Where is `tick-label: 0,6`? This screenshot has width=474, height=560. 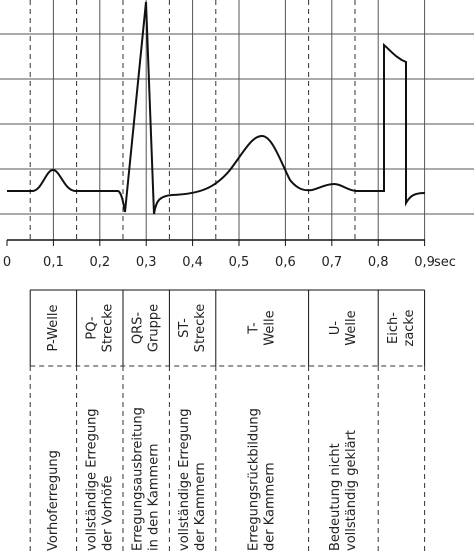
tick-label: 0,6 is located at coordinates (285, 262).